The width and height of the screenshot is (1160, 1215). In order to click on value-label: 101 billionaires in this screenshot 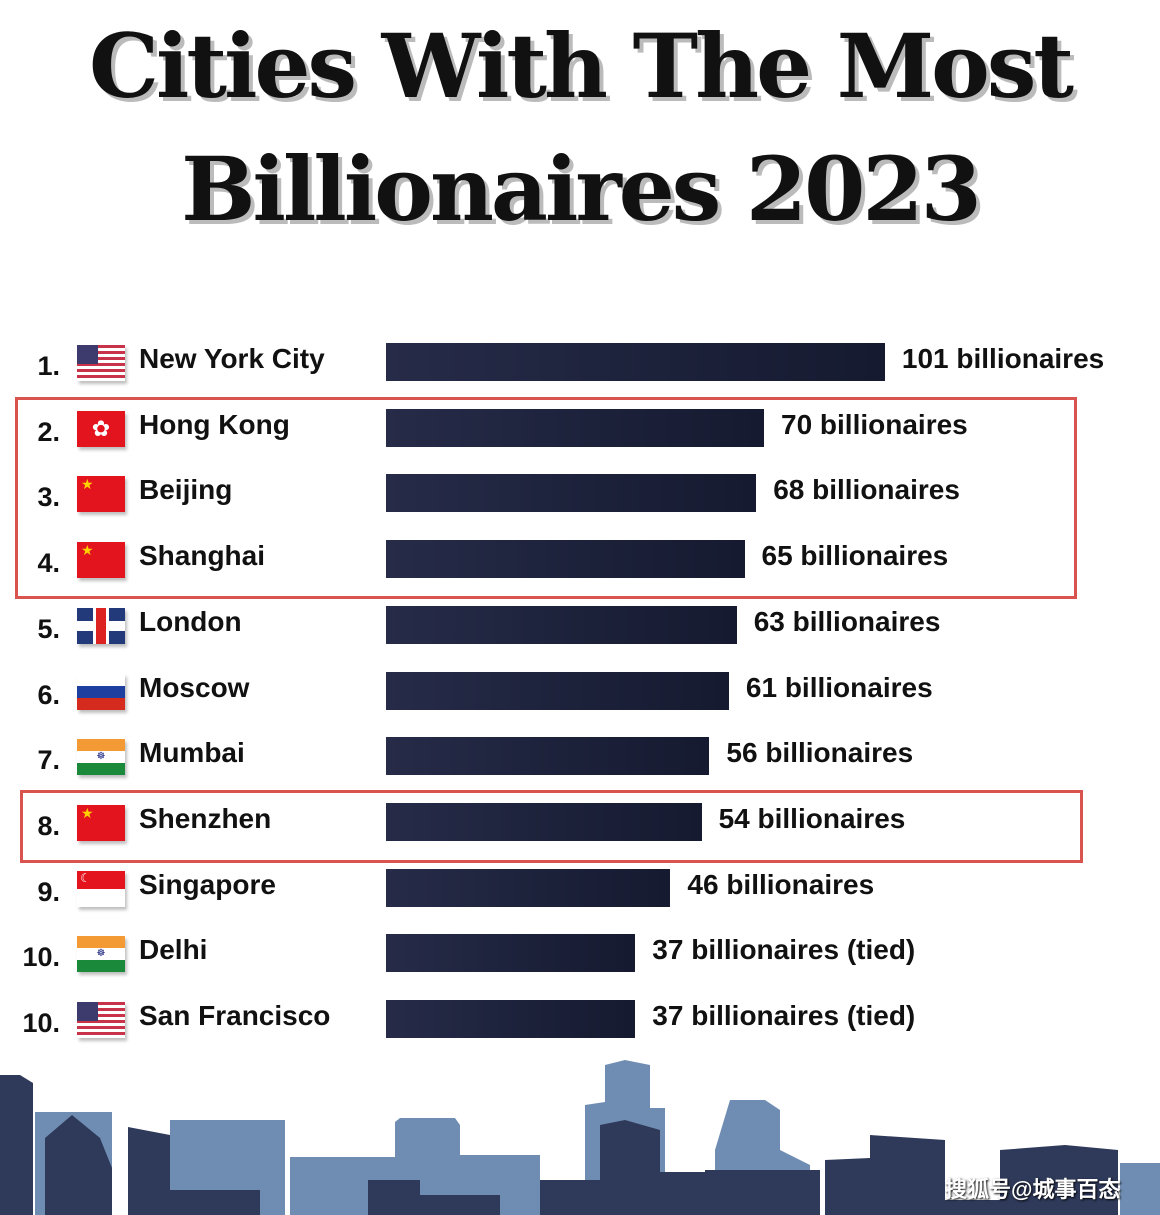, I will do `click(1003, 358)`.